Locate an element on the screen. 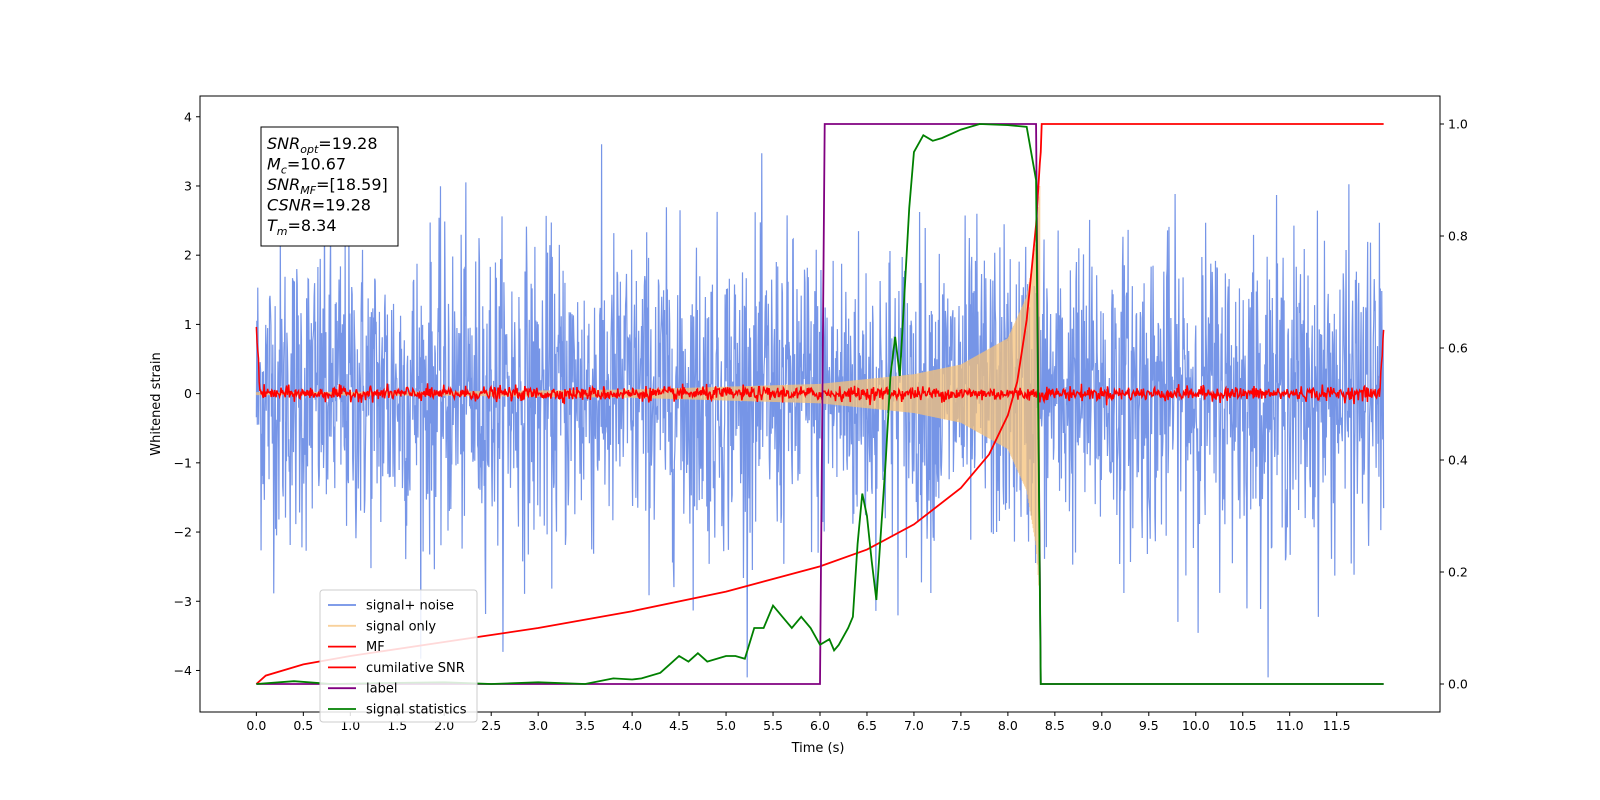 Image resolution: width=1600 pixels, height=800 pixels. x-tick-label: 9.5 is located at coordinates (1149, 725).